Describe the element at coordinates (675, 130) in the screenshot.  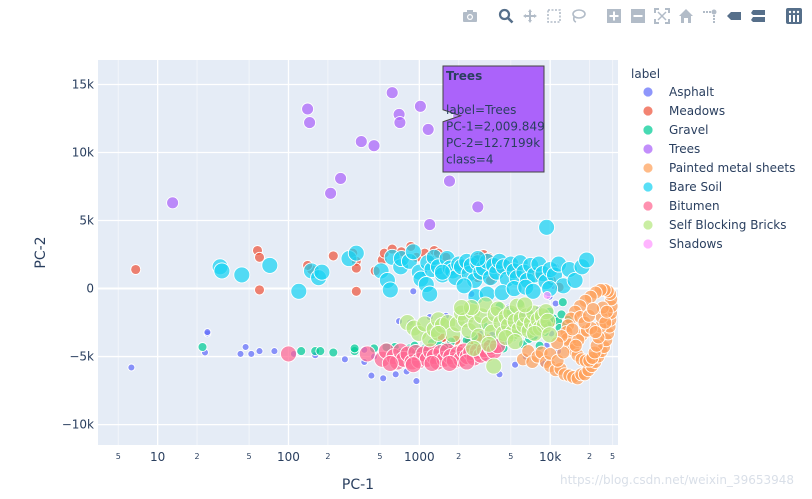
I see `legend-item-gravel: Gravel` at that location.